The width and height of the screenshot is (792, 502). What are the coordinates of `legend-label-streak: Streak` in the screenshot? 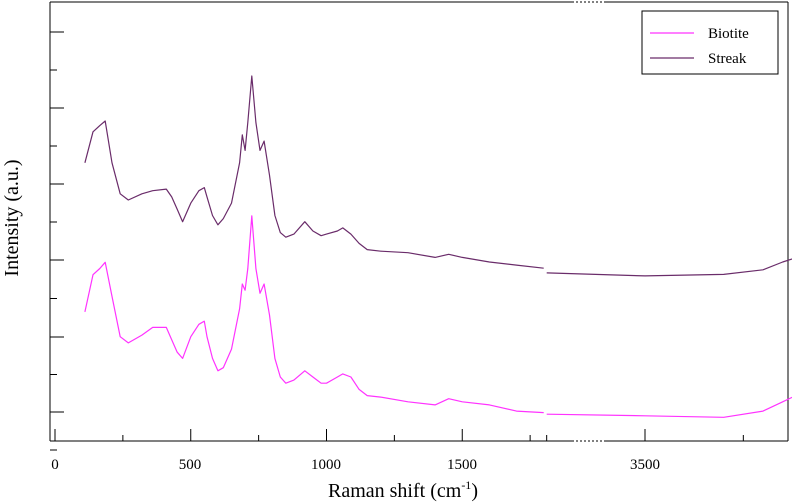 It's located at (727, 59).